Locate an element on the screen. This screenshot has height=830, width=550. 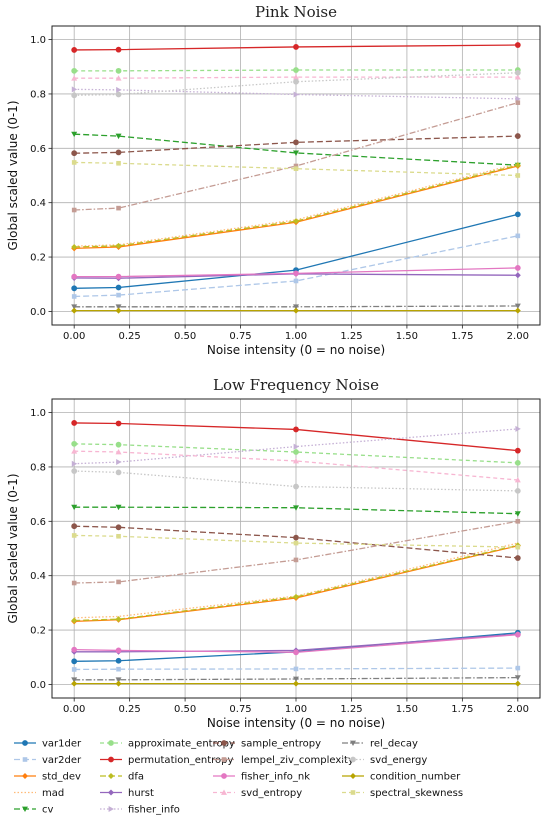
series-line-var1der is located at coordinates (296, 251).